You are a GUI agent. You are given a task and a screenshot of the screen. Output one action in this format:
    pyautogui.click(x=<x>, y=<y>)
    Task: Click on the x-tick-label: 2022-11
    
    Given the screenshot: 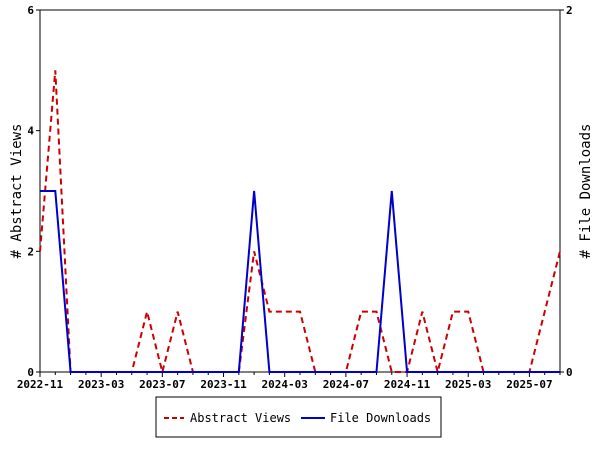 What is the action you would take?
    pyautogui.click(x=40, y=384)
    